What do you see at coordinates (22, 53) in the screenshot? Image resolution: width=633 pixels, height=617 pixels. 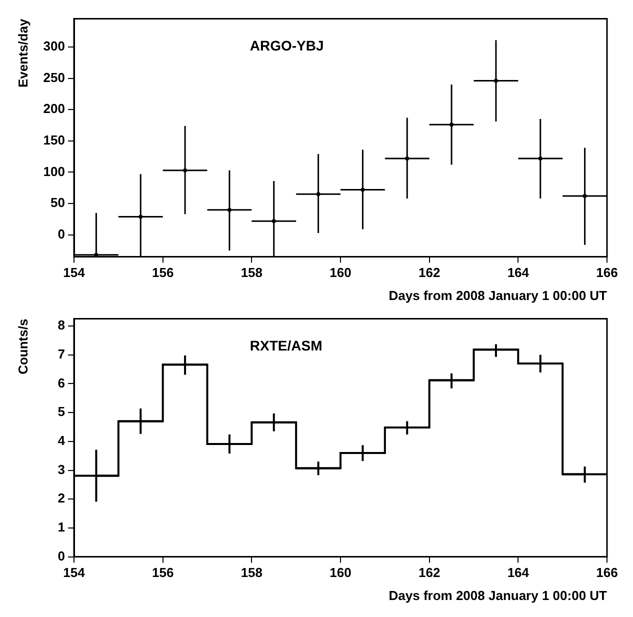 I see `y-axis-title: Events/day` at bounding box center [22, 53].